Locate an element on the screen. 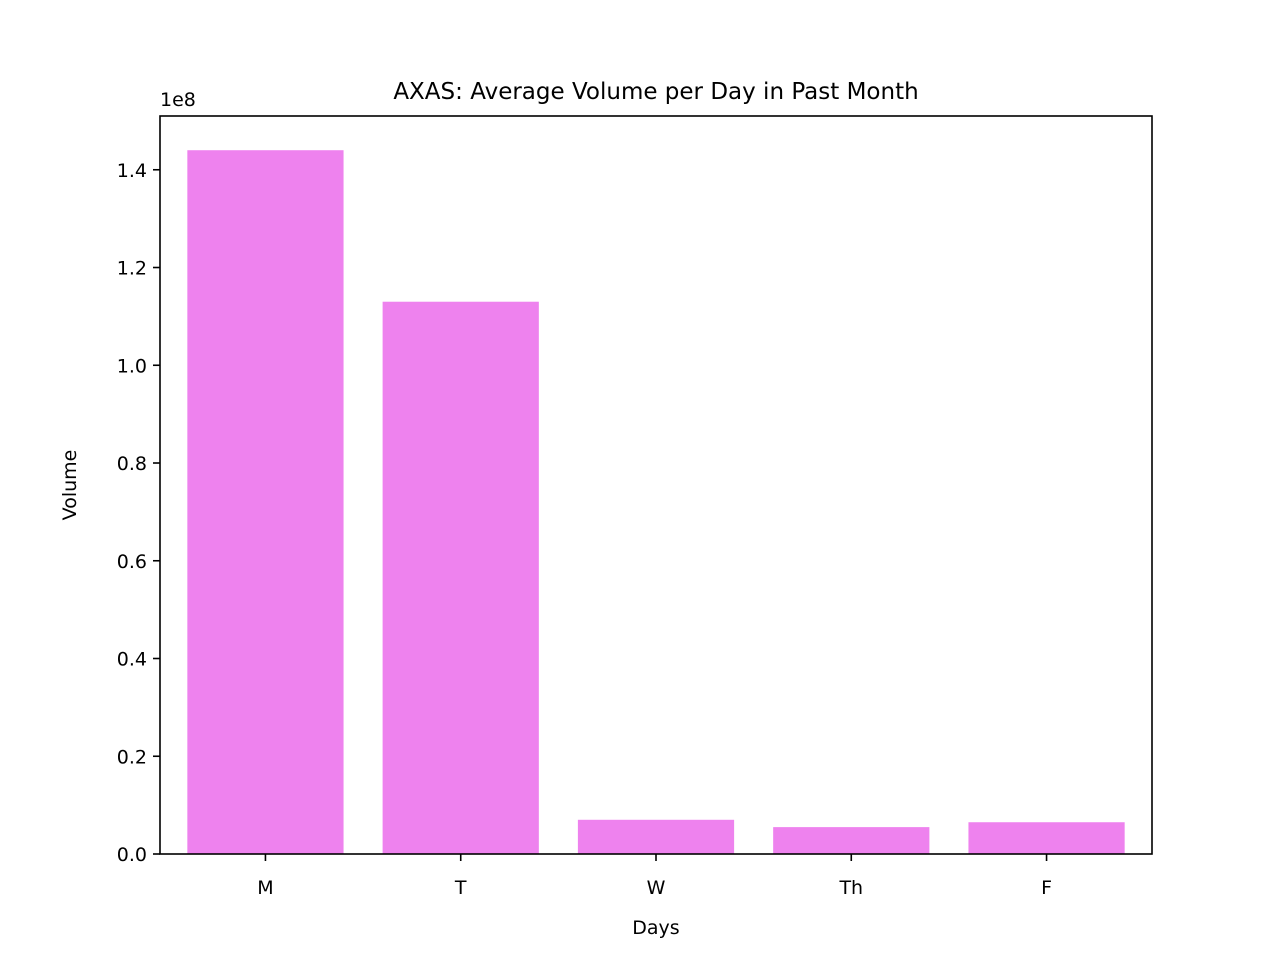 The height and width of the screenshot is (960, 1280). x-tick-label-f: F is located at coordinates (1046, 888).